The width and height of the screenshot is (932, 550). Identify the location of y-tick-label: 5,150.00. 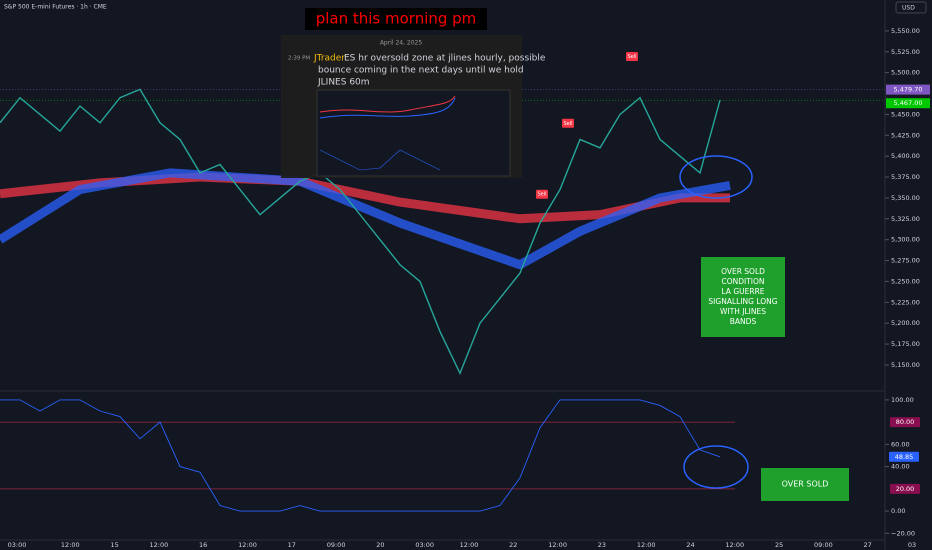
(905, 365).